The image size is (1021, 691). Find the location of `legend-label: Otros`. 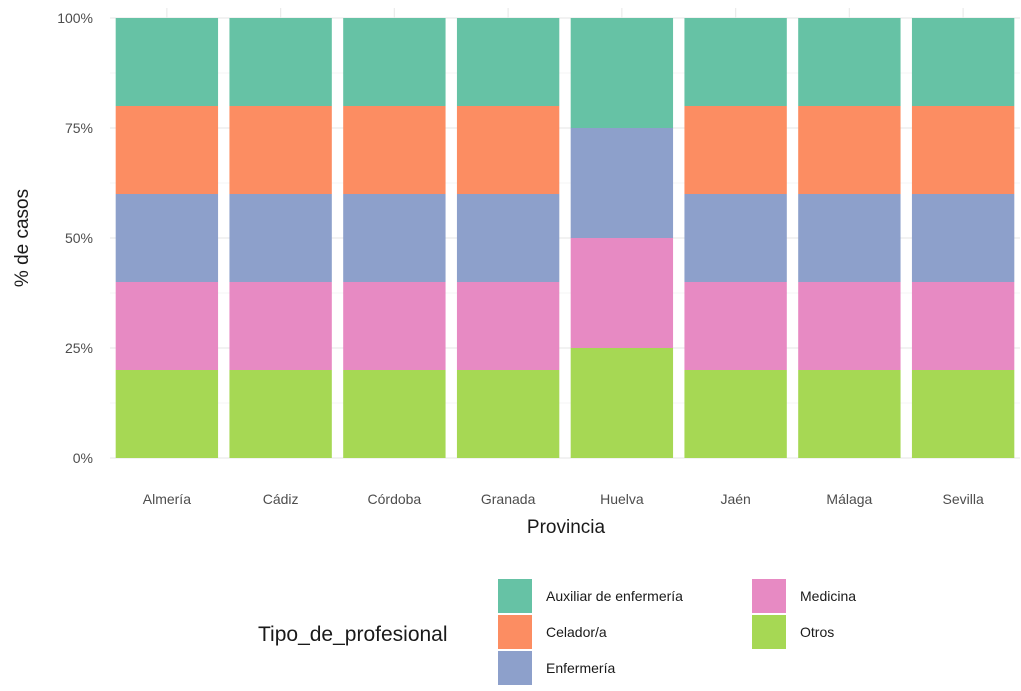

legend-label: Otros is located at coordinates (817, 632).